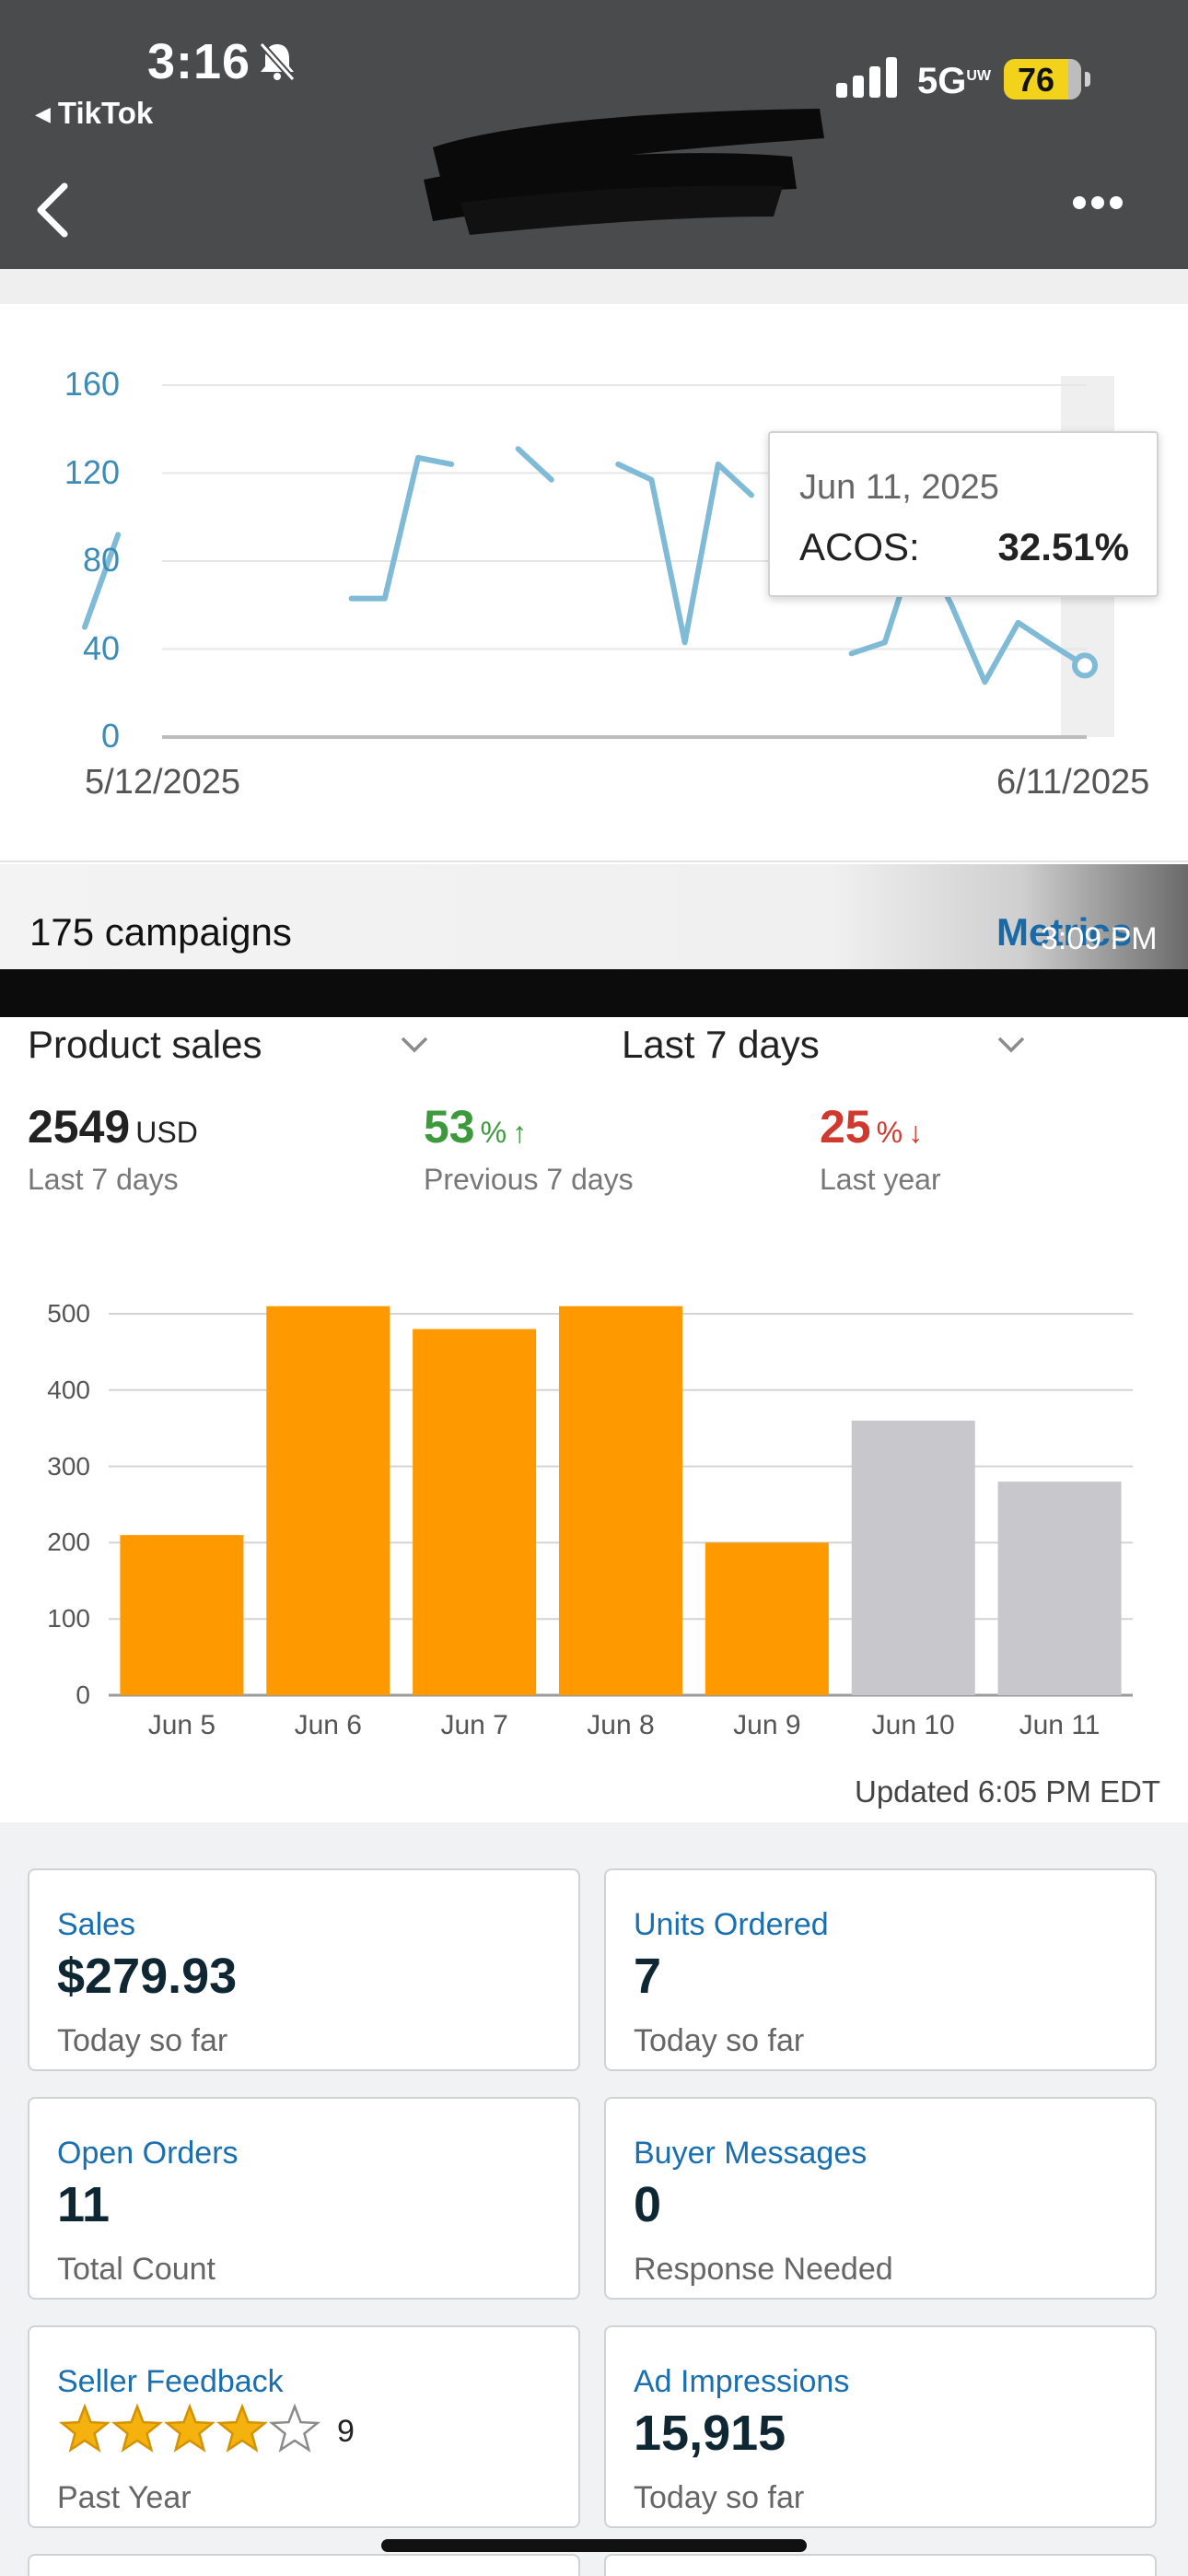  Describe the element at coordinates (83, 1694) in the screenshot. I see `y-axis-tick-label: 0` at that location.